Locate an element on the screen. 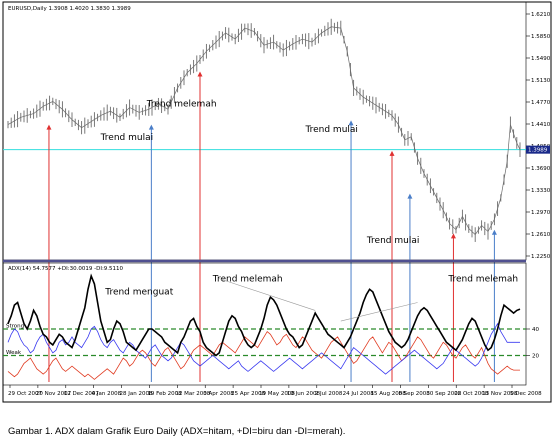 The image size is (556, 442). x-tick-label: 19 Feb 2008 is located at coordinates (164, 394).